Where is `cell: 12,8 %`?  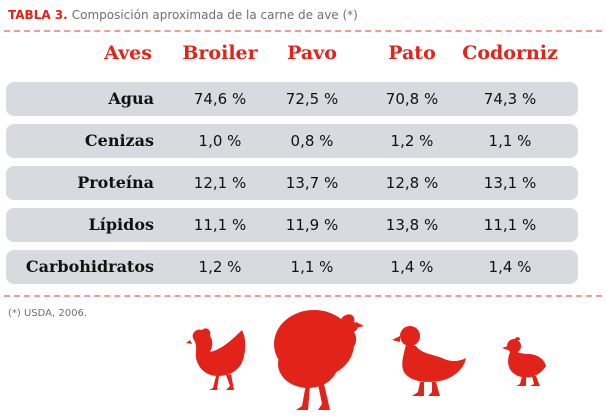
cell: 12,8 % is located at coordinates (412, 183).